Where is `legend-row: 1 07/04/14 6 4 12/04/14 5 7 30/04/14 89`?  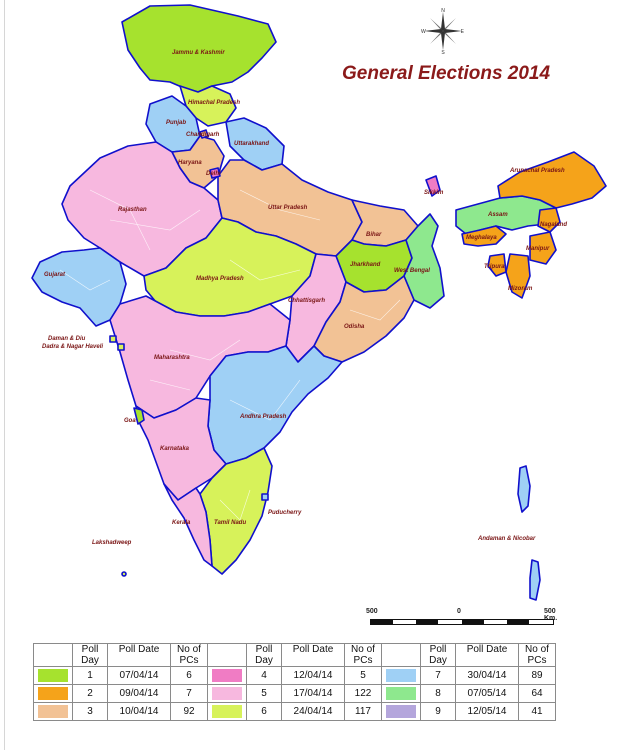
legend-row: 1 07/04/14 6 4 12/04/14 5 7 30/04/14 89 is located at coordinates (294, 675).